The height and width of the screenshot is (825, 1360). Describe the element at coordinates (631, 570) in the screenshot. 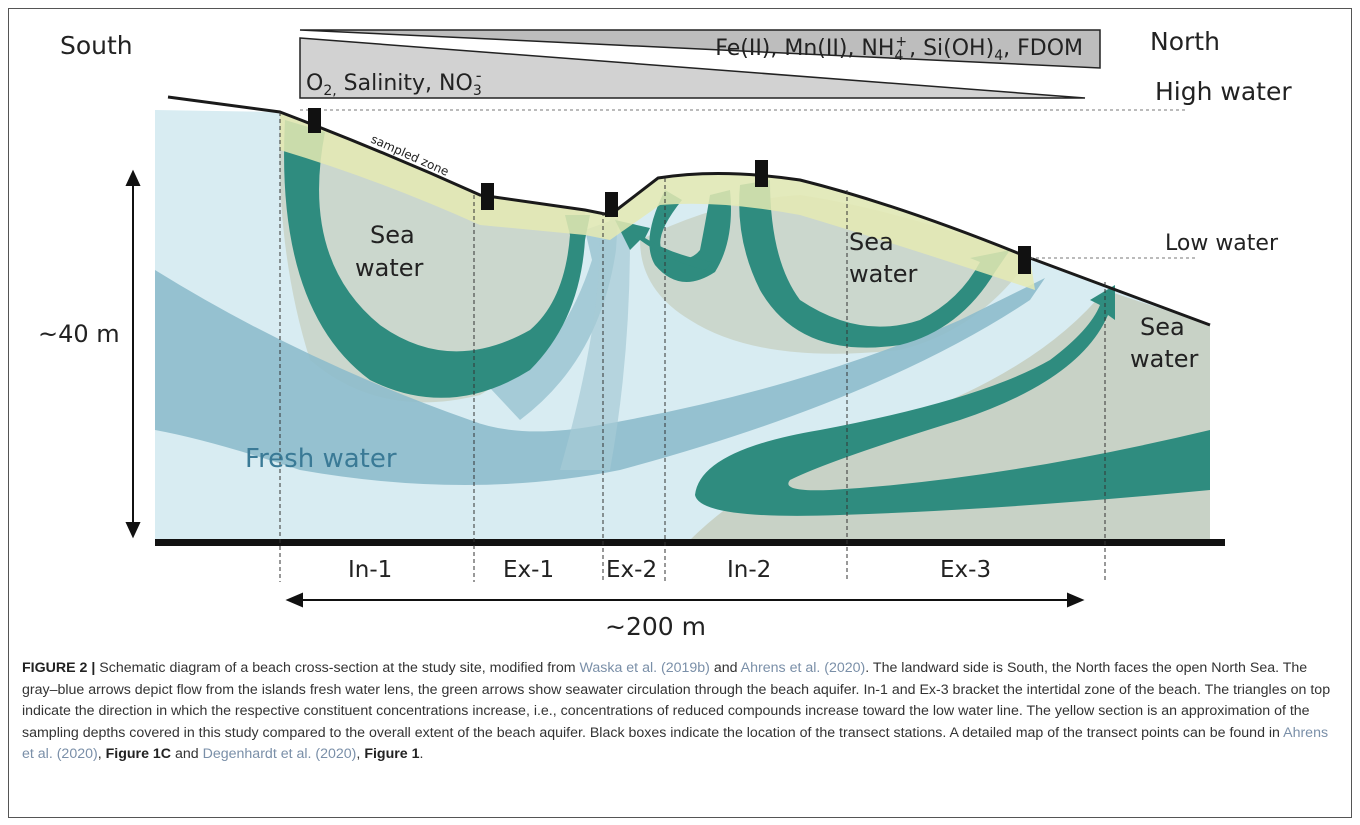

I see `zone-label-ex2: Ex-2` at that location.